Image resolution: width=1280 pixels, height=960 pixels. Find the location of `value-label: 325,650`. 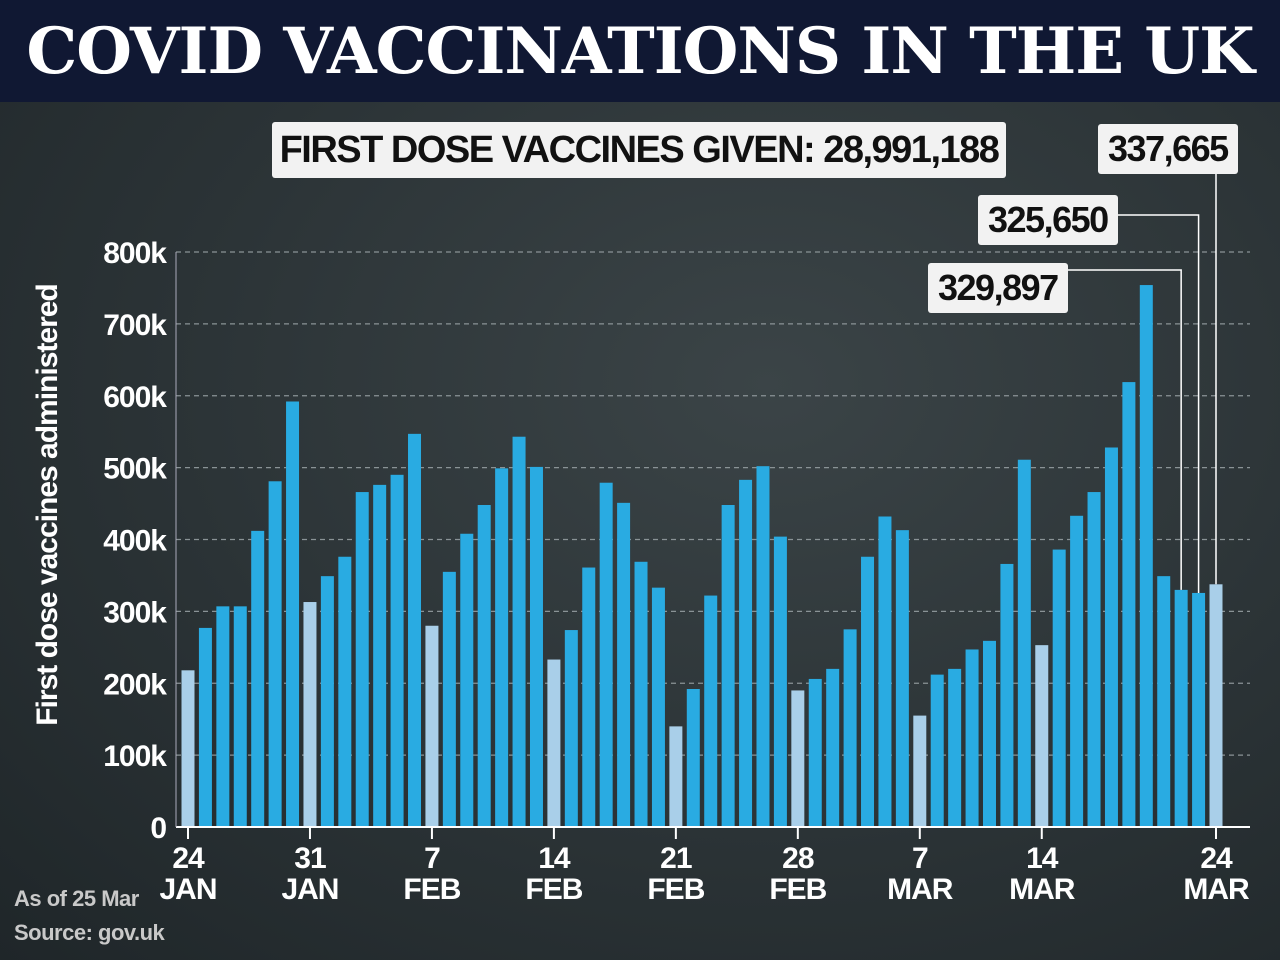

value-label: 325,650 is located at coordinates (1048, 220).